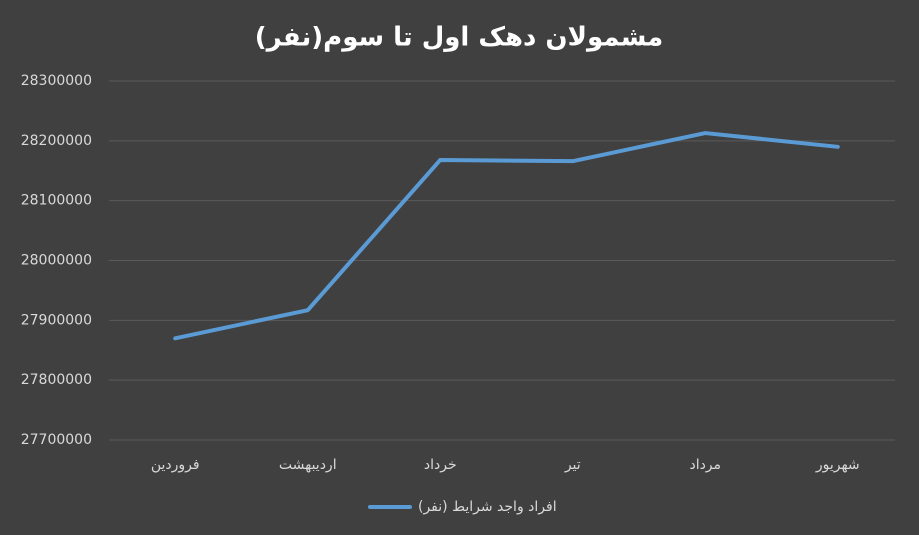 Image resolution: width=919 pixels, height=535 pixels. I want to click on x-tick-label: تیر, so click(572, 465).